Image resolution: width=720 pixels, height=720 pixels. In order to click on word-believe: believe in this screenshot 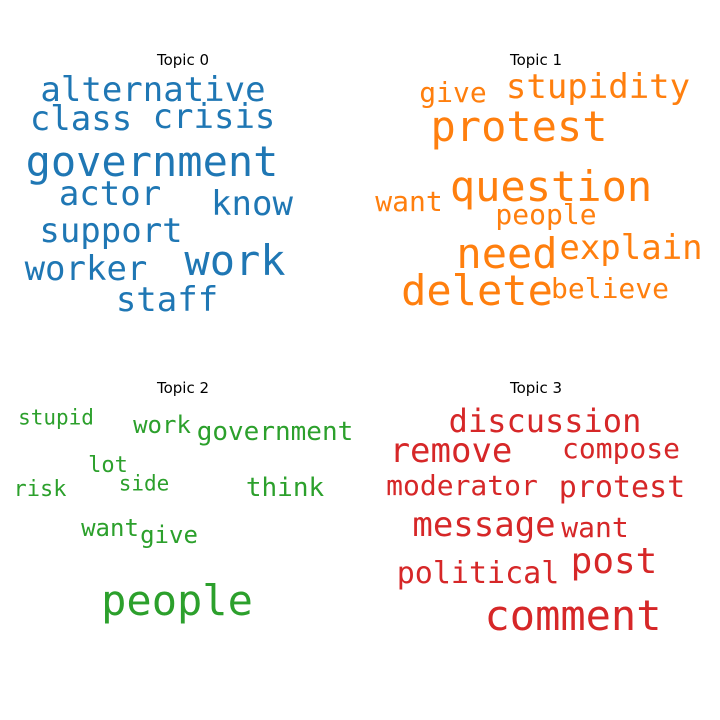, I will do `click(610, 288)`.